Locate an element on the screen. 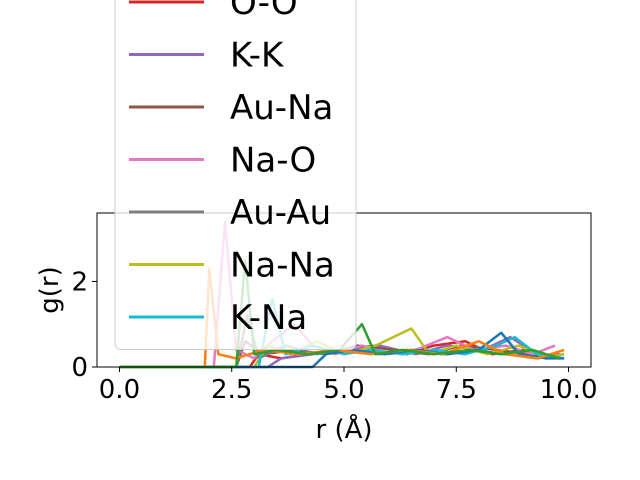 This screenshot has width=640, height=480. legend-label: Na-O is located at coordinates (273, 161).